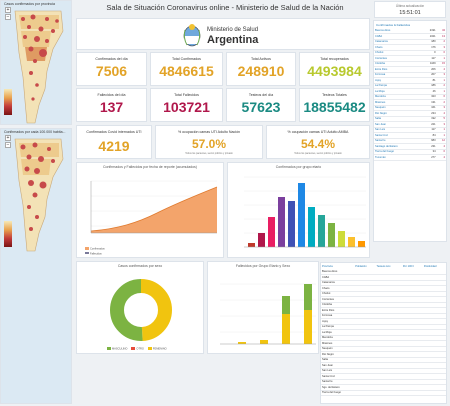 This screenshot has height=406, width=450. I want to click on column-header: Positividad, so click(430, 266).